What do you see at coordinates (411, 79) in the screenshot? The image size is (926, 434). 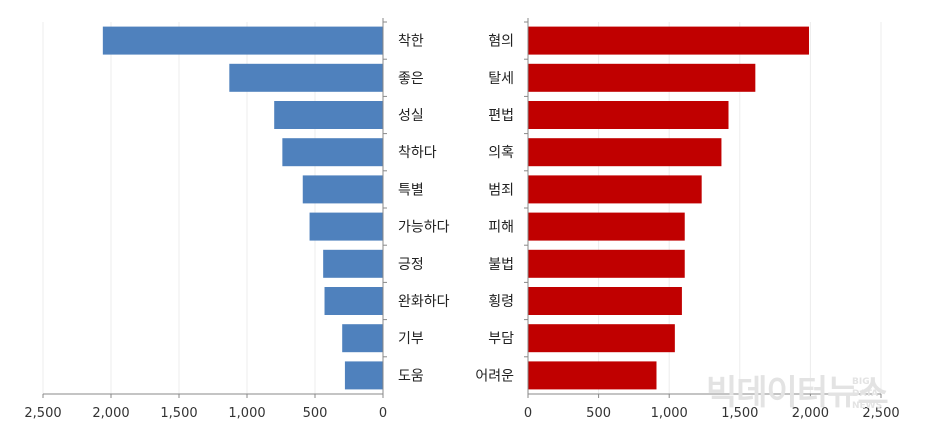 I see `left-category-label: 좋은` at bounding box center [411, 79].